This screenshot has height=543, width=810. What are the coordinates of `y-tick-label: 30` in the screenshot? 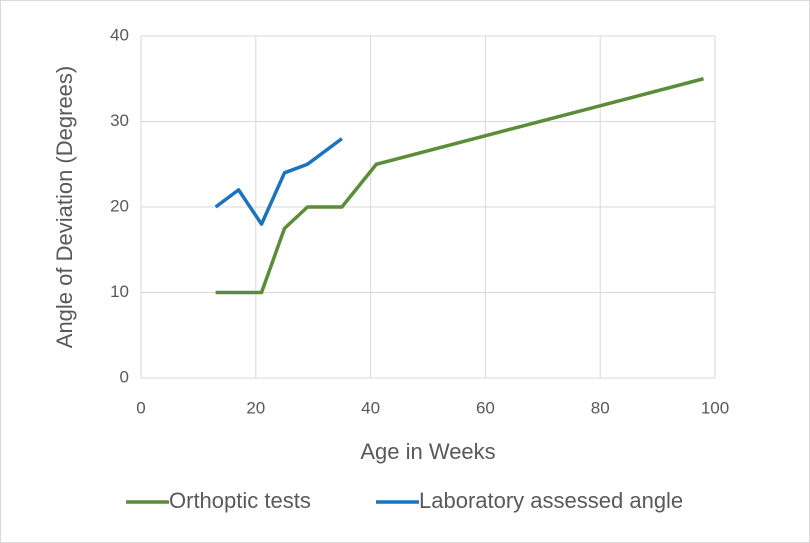 It's located at (119, 120).